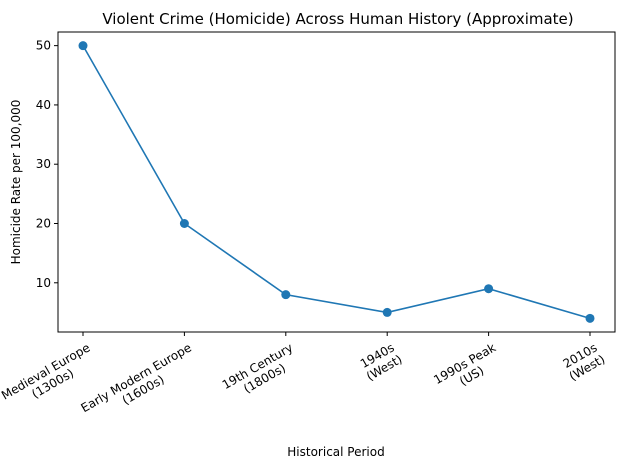 The height and width of the screenshot is (469, 627). I want to click on y-axis-ticks: 10 20 30 40 50, so click(47, 164).